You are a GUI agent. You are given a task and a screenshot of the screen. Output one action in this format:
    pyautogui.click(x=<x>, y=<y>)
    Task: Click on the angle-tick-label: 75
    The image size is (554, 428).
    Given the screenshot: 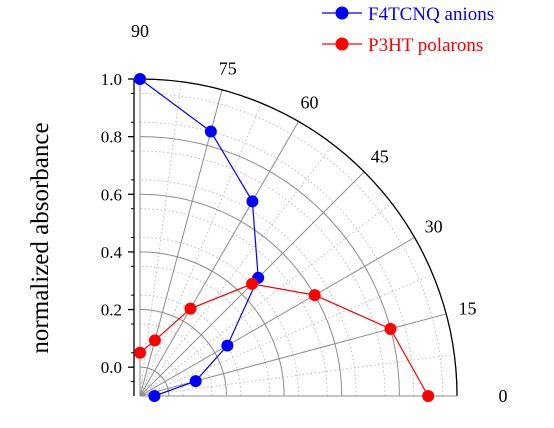 What is the action you would take?
    pyautogui.click(x=228, y=69)
    